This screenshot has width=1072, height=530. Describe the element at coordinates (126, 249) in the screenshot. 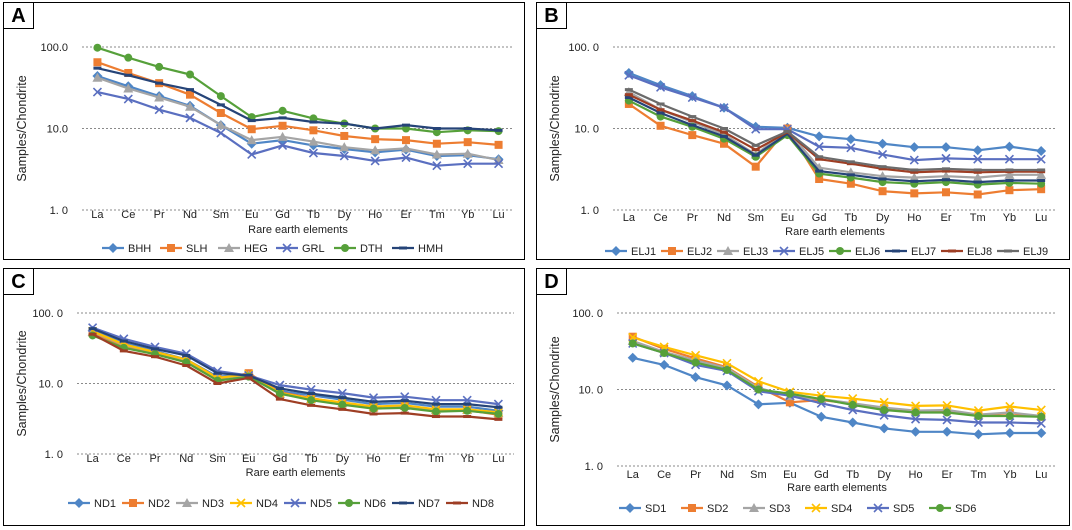

I see `legend-item: BHH` at that location.